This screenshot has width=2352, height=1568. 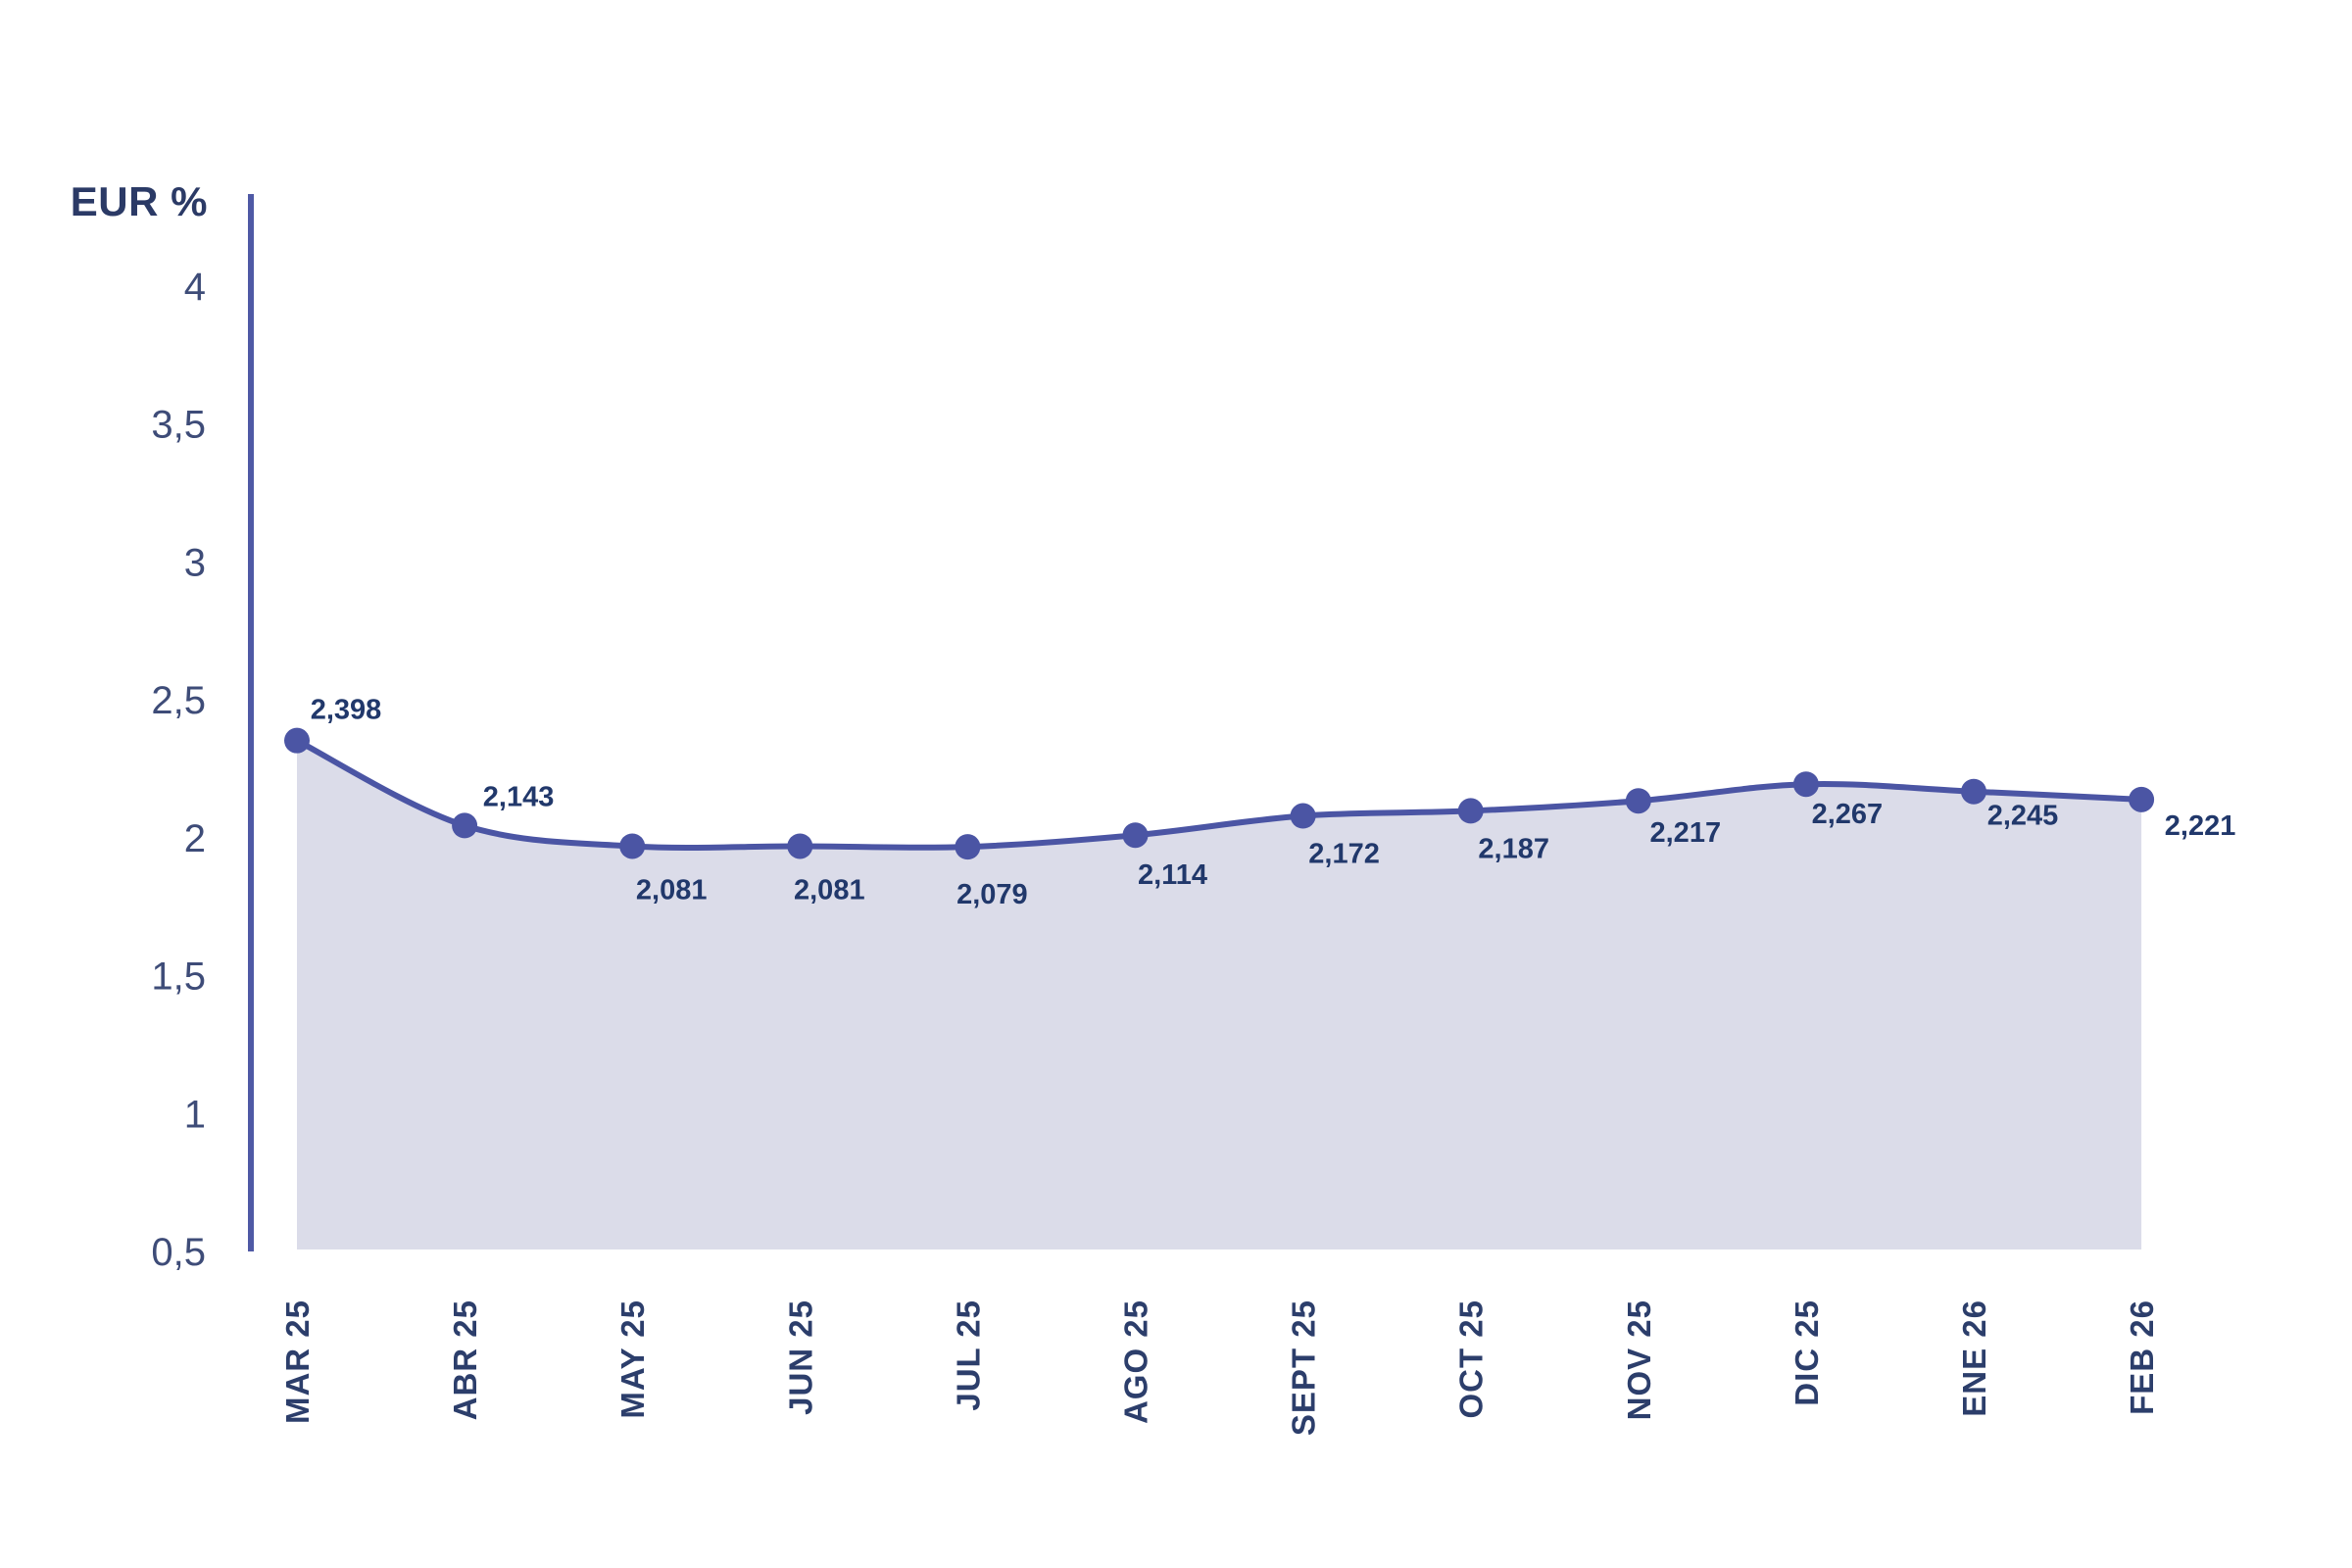 What do you see at coordinates (1974, 1358) in the screenshot?
I see `x-tick-label: ENE 26` at bounding box center [1974, 1358].